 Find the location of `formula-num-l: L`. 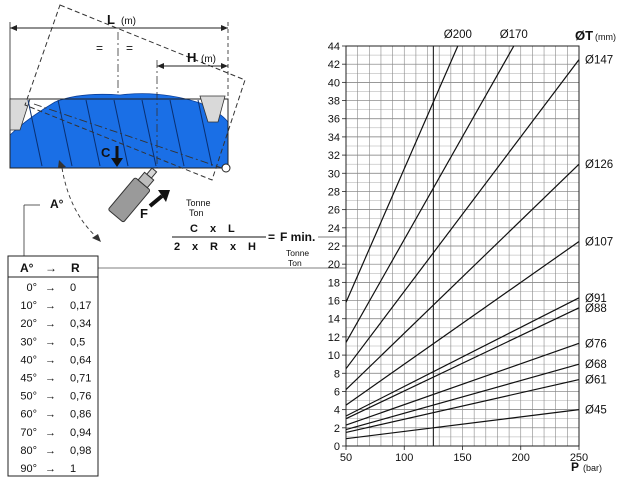

formula-num-l: L is located at coordinates (231, 229).